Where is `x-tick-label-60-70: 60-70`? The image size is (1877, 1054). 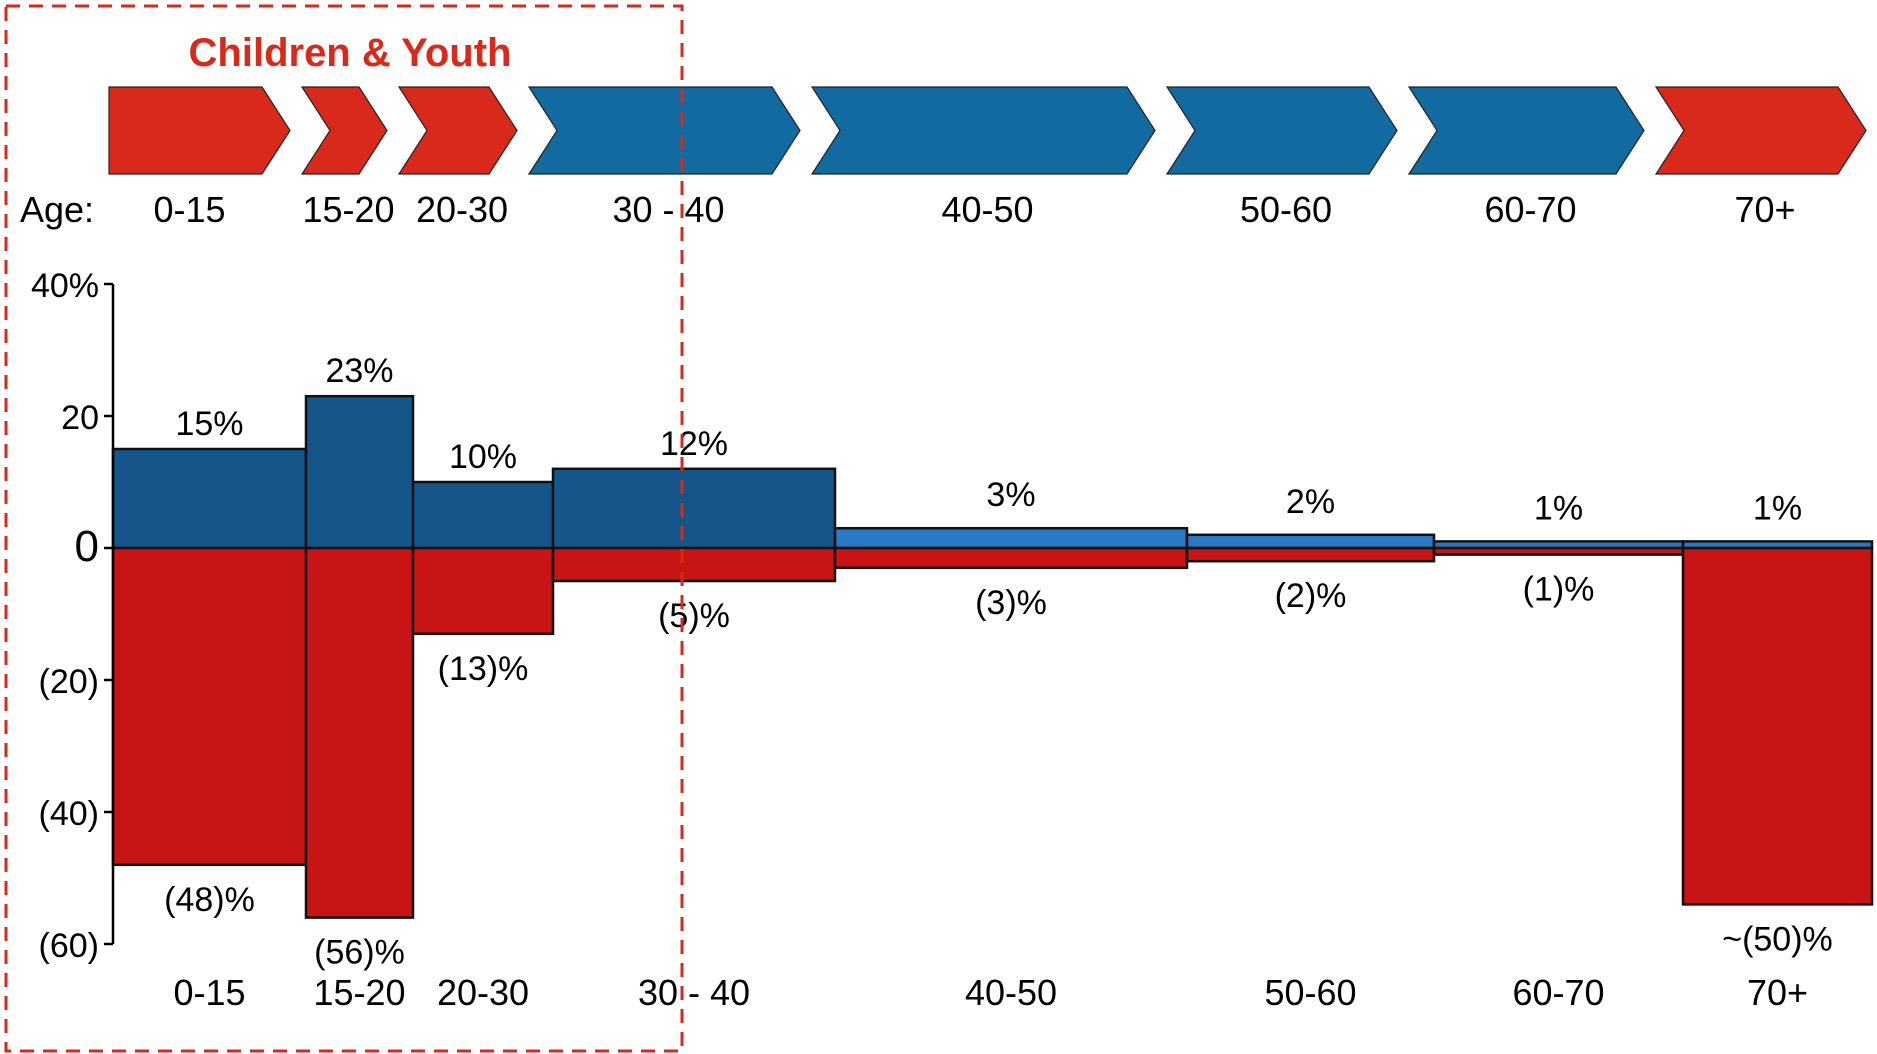 x-tick-label-60-70: 60-70 is located at coordinates (1558, 992).